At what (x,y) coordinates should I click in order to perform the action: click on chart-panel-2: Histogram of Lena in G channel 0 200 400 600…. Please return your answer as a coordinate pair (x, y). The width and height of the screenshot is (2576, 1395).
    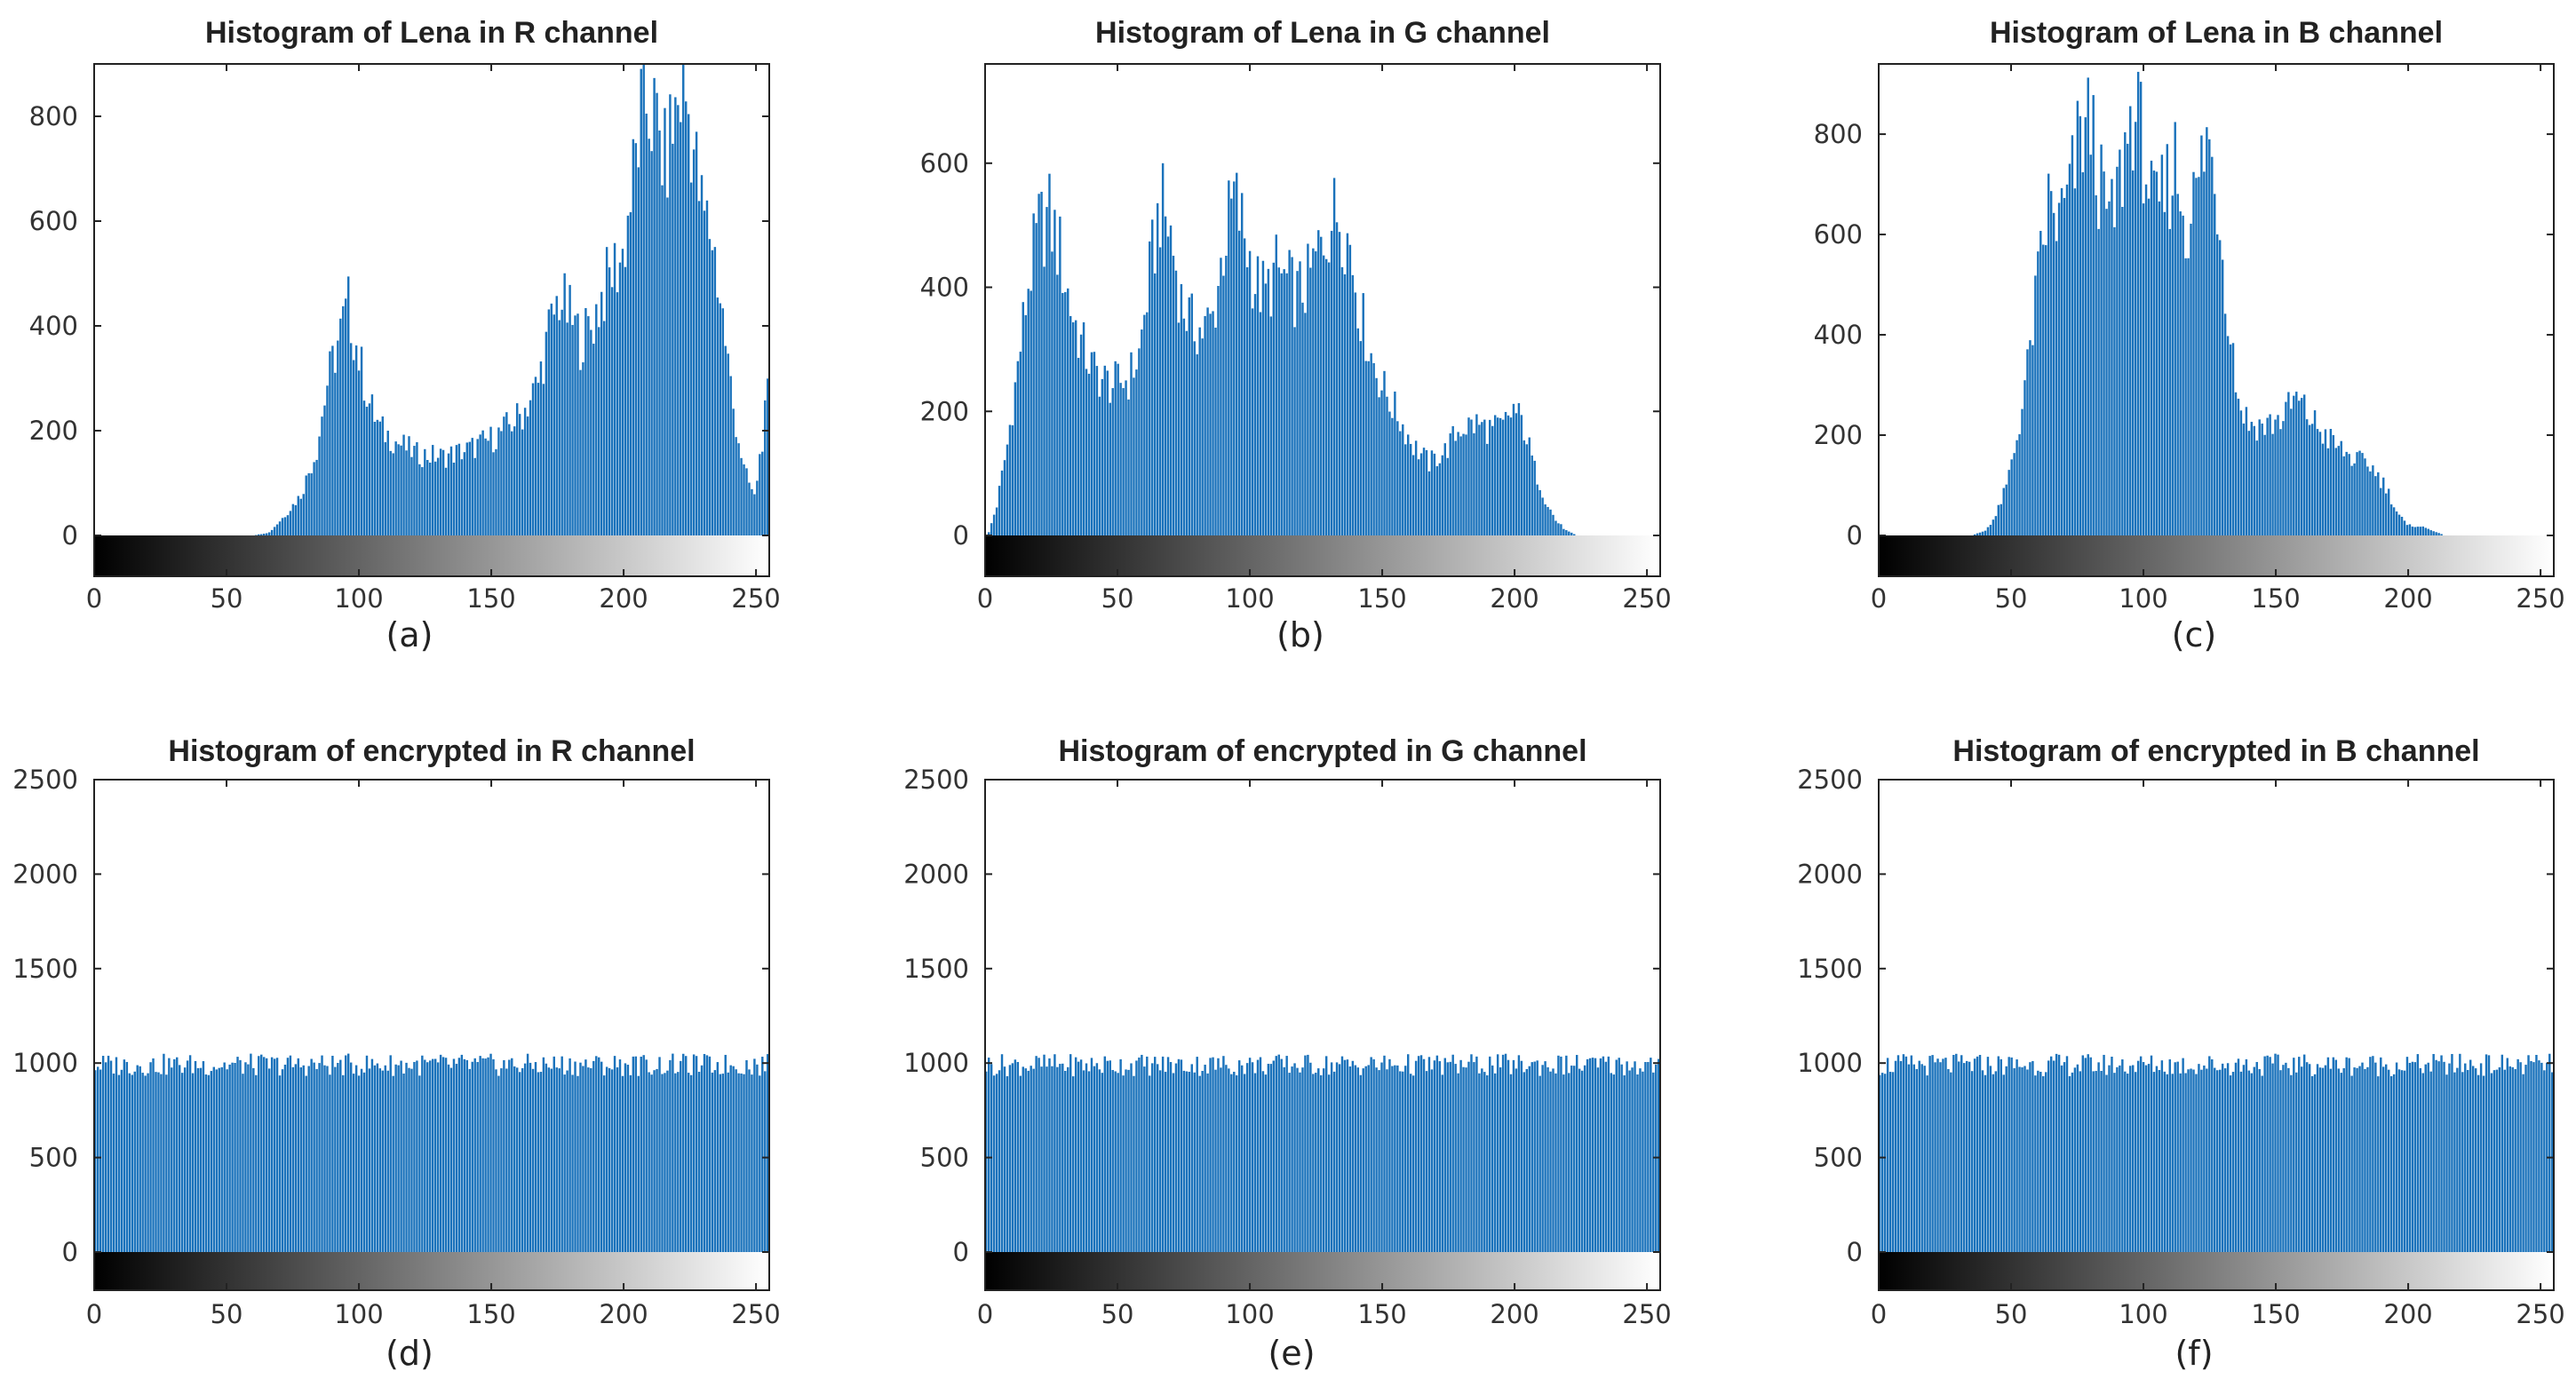
    Looking at the image, I should click on (1296, 335).